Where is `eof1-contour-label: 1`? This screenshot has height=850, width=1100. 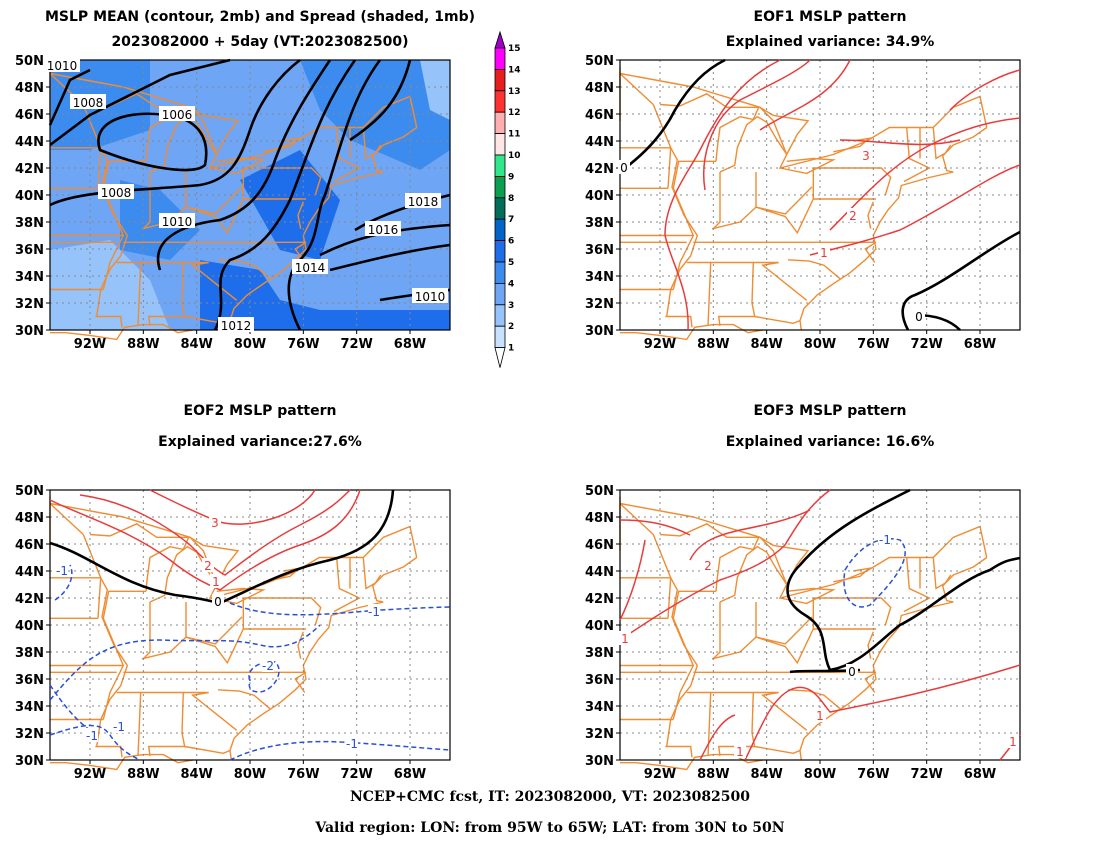 eof1-contour-label: 1 is located at coordinates (824, 253).